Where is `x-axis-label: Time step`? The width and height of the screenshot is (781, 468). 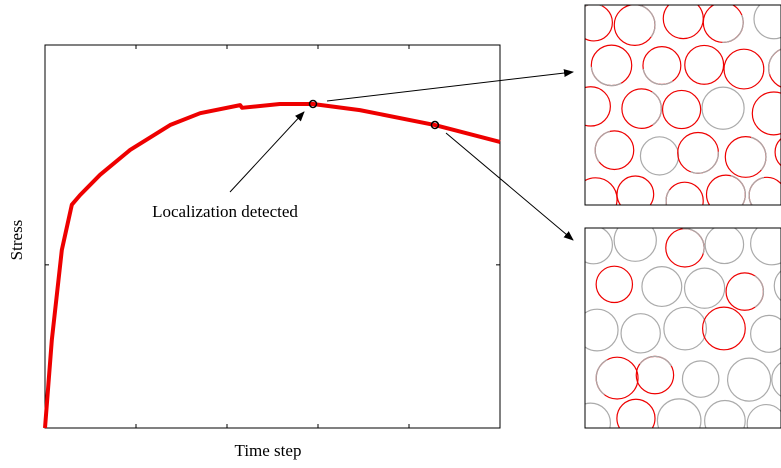 x-axis-label: Time step is located at coordinates (268, 450).